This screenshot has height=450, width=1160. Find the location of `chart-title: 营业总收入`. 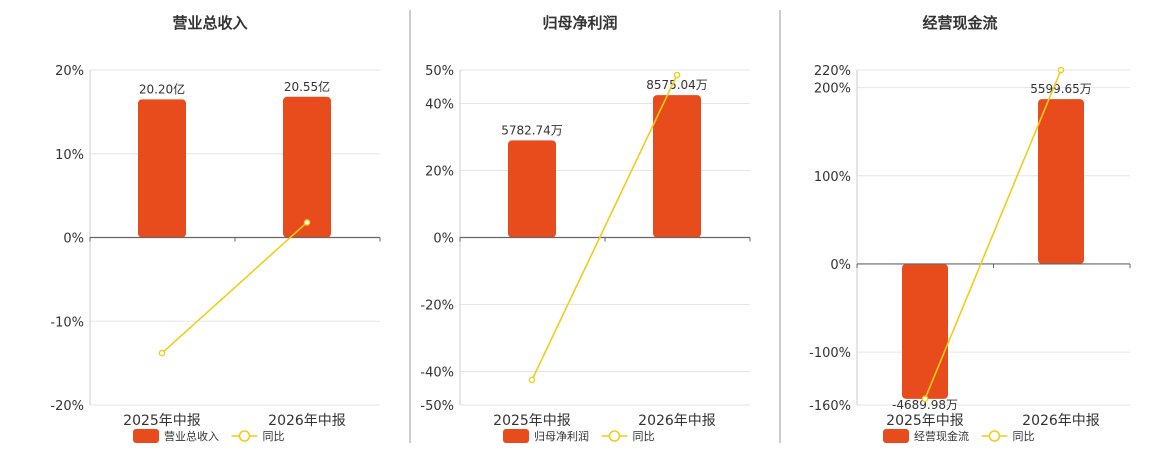

chart-title: 营业总收入 is located at coordinates (209, 23).